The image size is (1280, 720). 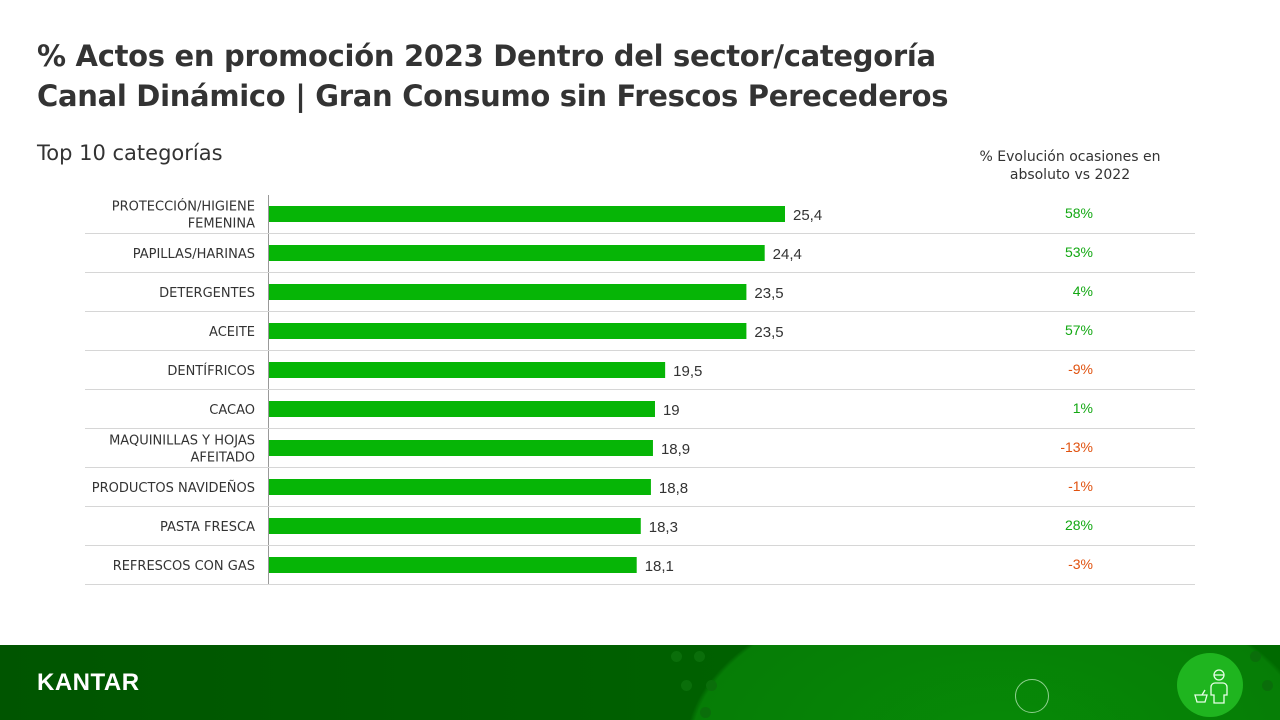 What do you see at coordinates (1079, 330) in the screenshot?
I see `evolution-value: 57%` at bounding box center [1079, 330].